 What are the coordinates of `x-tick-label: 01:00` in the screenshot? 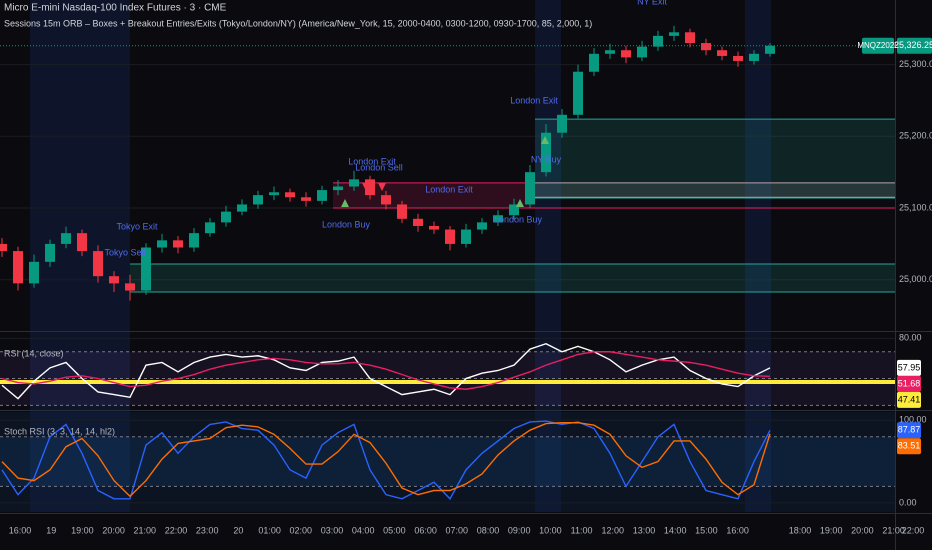 It's located at (269, 530).